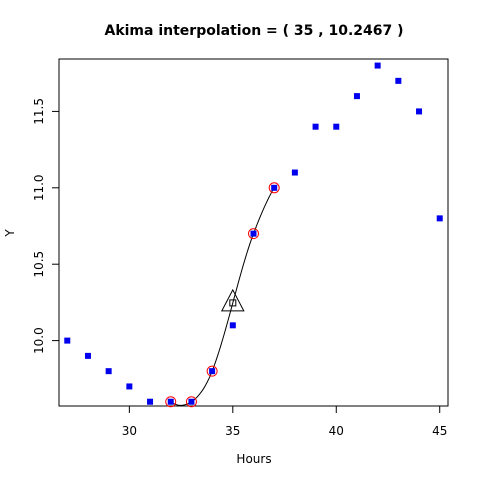 The width and height of the screenshot is (480, 480). Describe the element at coordinates (253, 31) in the screenshot. I see `chart-title: Akima interpolation = ( 35 , 10.2467 )` at that location.